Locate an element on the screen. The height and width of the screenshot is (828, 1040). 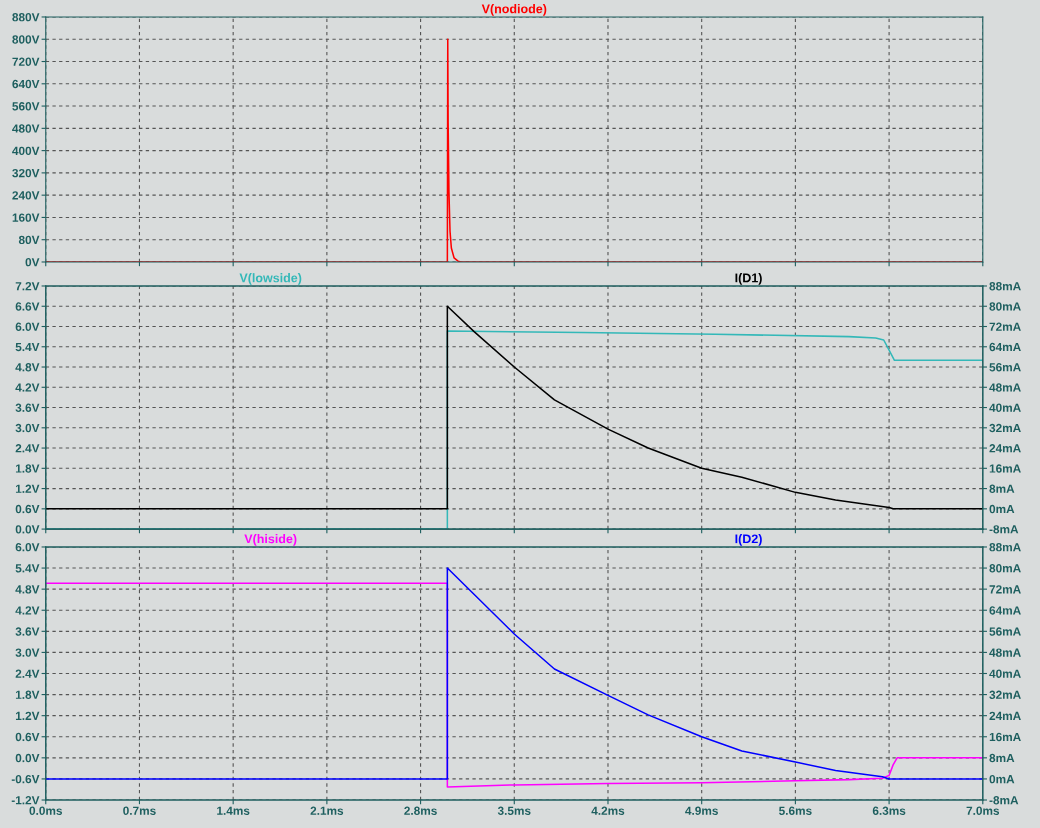
y-tick-label: 6.6V is located at coordinates (27, 306).